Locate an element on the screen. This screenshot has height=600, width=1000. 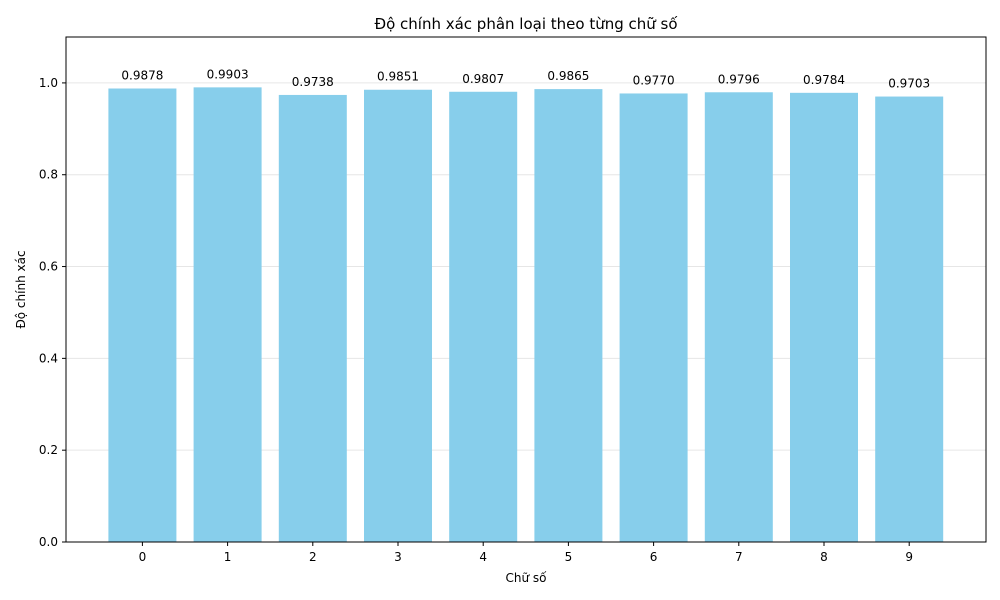
x-tick-label: 6 is located at coordinates (654, 557).